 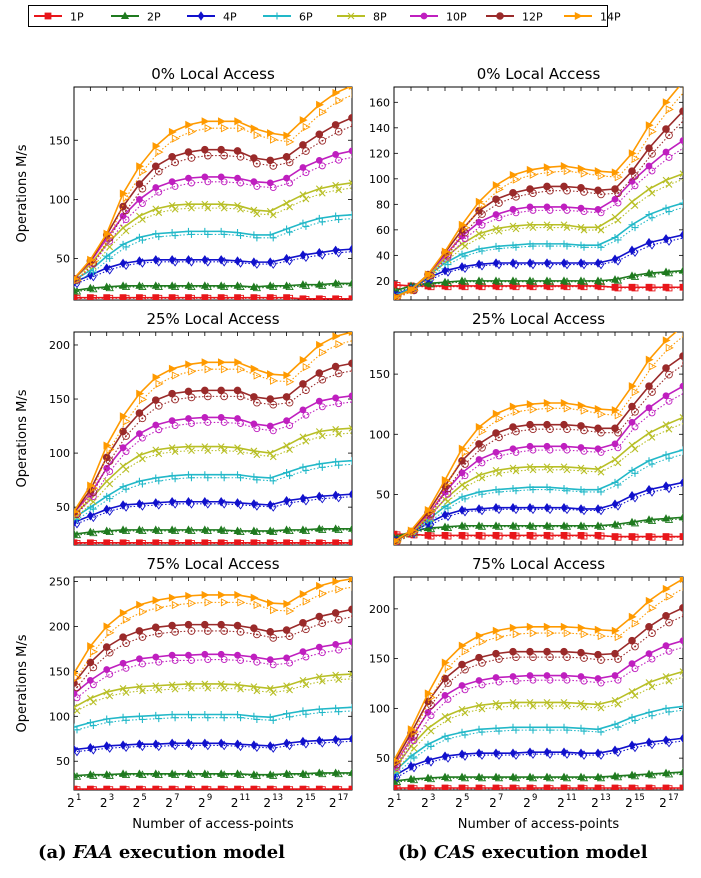 What do you see at coordinates (213, 667) in the screenshot?
I see `series-10p-line` at bounding box center [213, 667].